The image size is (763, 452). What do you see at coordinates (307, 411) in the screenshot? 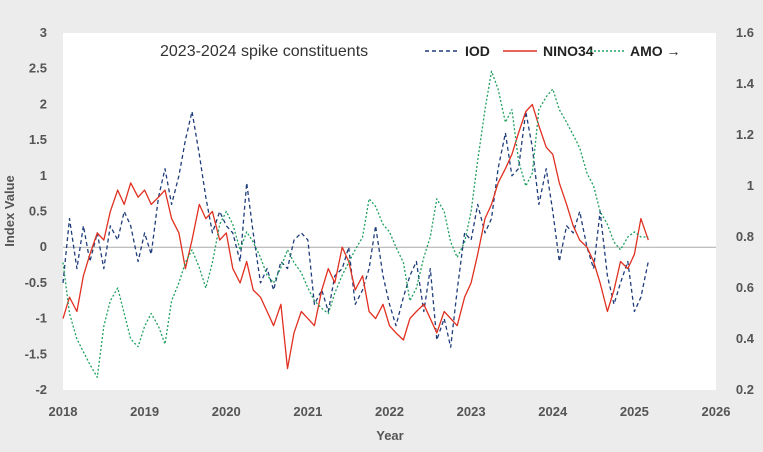
I see `x-tick-label-3: 2021` at bounding box center [307, 411].